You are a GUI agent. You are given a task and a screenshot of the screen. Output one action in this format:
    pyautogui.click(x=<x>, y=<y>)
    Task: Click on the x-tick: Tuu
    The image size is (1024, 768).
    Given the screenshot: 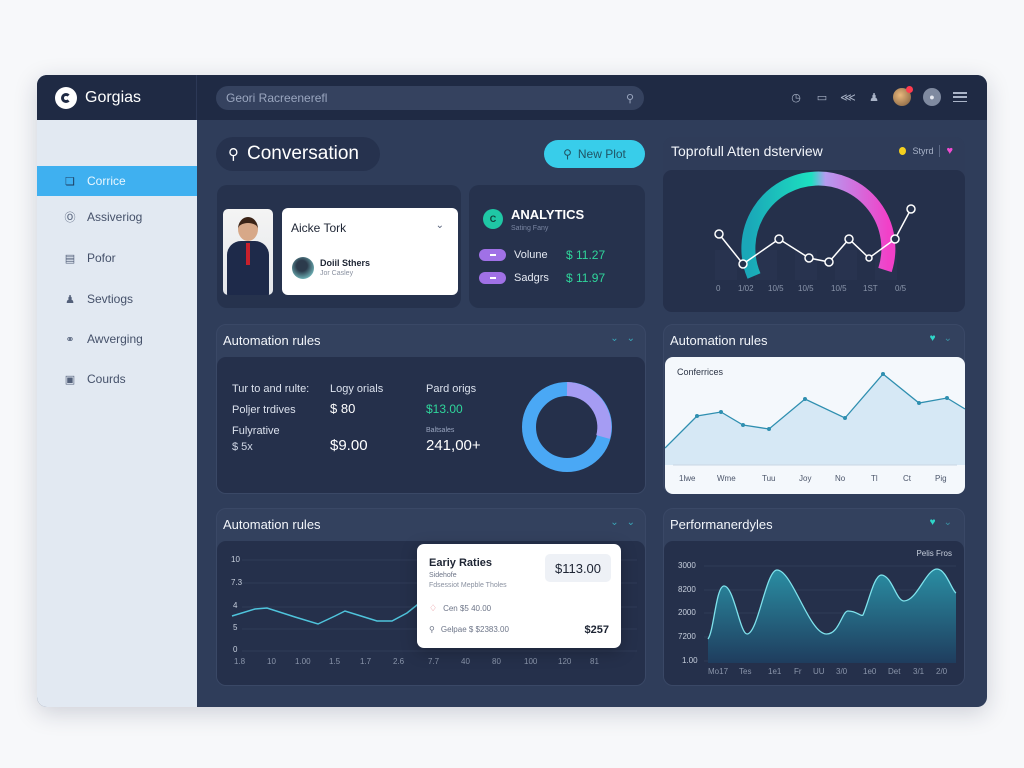 What is the action you would take?
    pyautogui.click(x=769, y=478)
    